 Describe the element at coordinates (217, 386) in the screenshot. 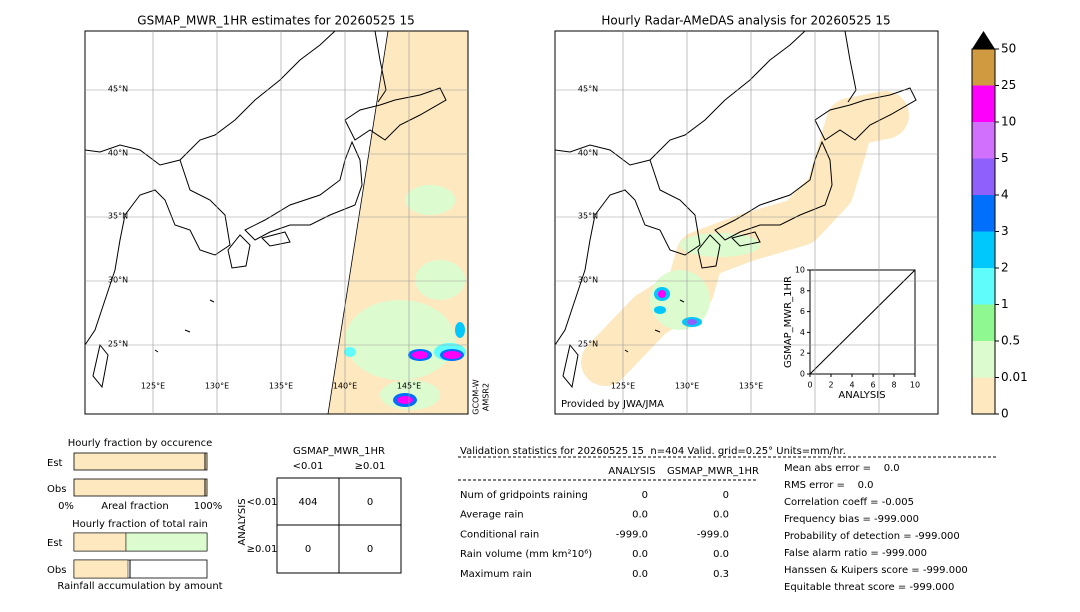

I see `lon-label: 130°E` at that location.